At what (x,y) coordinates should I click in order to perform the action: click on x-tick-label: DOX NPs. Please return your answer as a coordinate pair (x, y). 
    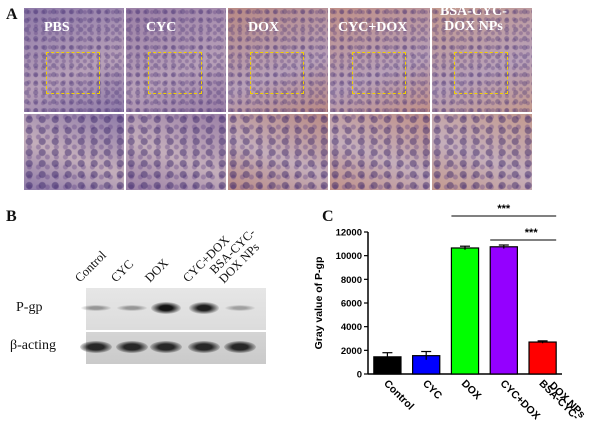
    Looking at the image, I should click on (566, 400).